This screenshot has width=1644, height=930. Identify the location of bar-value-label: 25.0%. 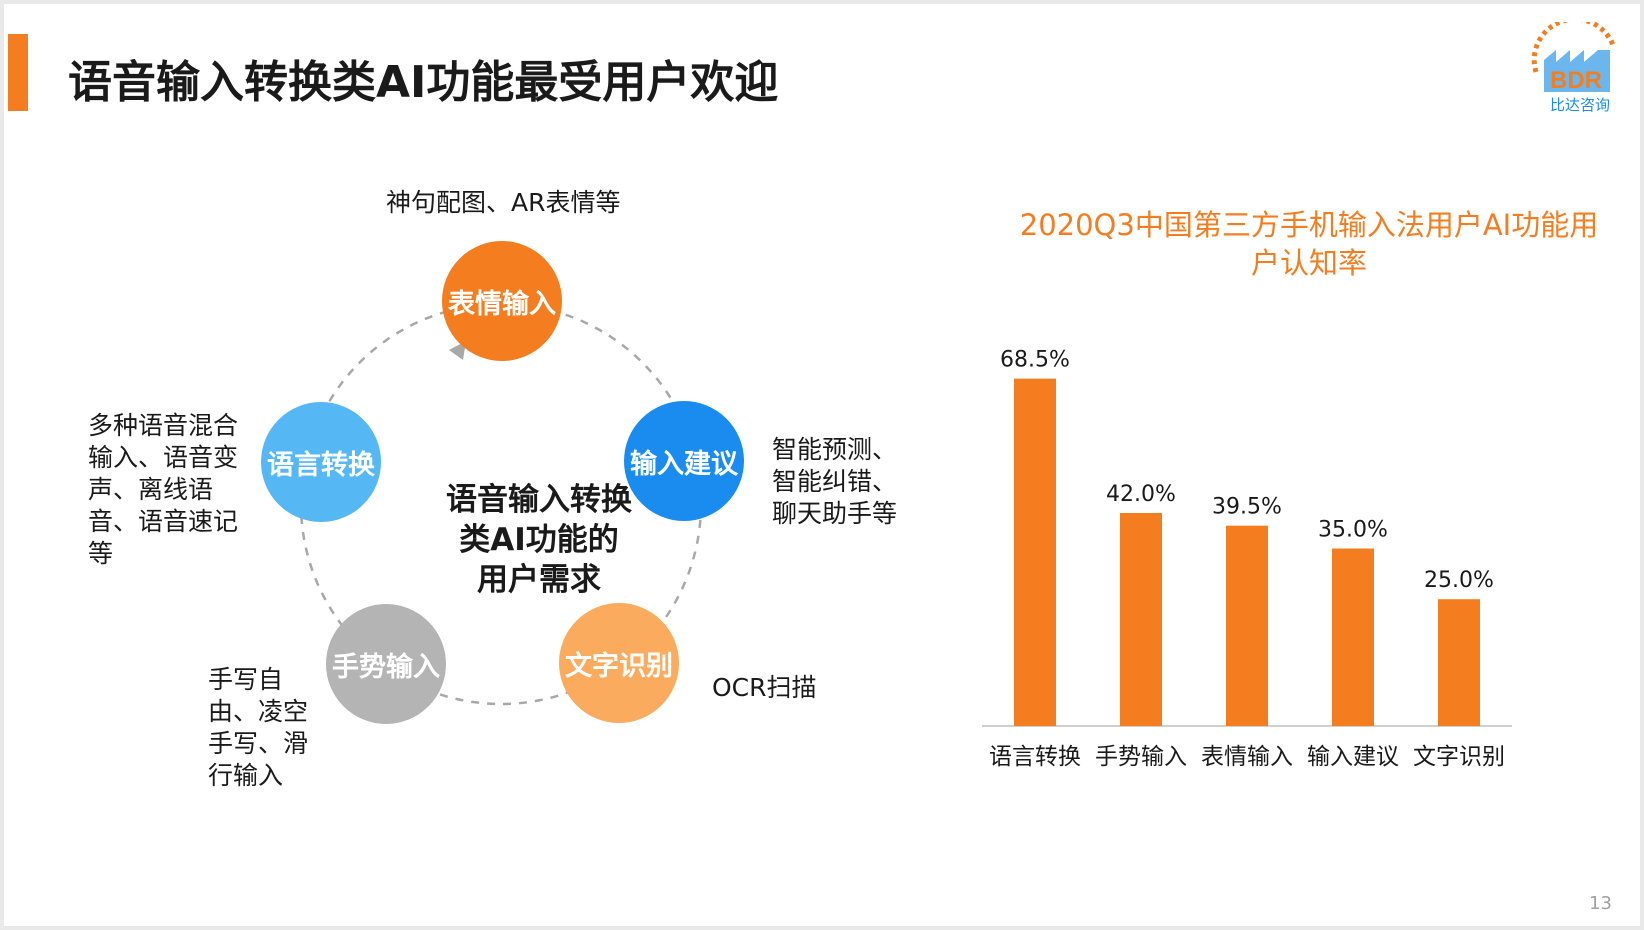
(1459, 580).